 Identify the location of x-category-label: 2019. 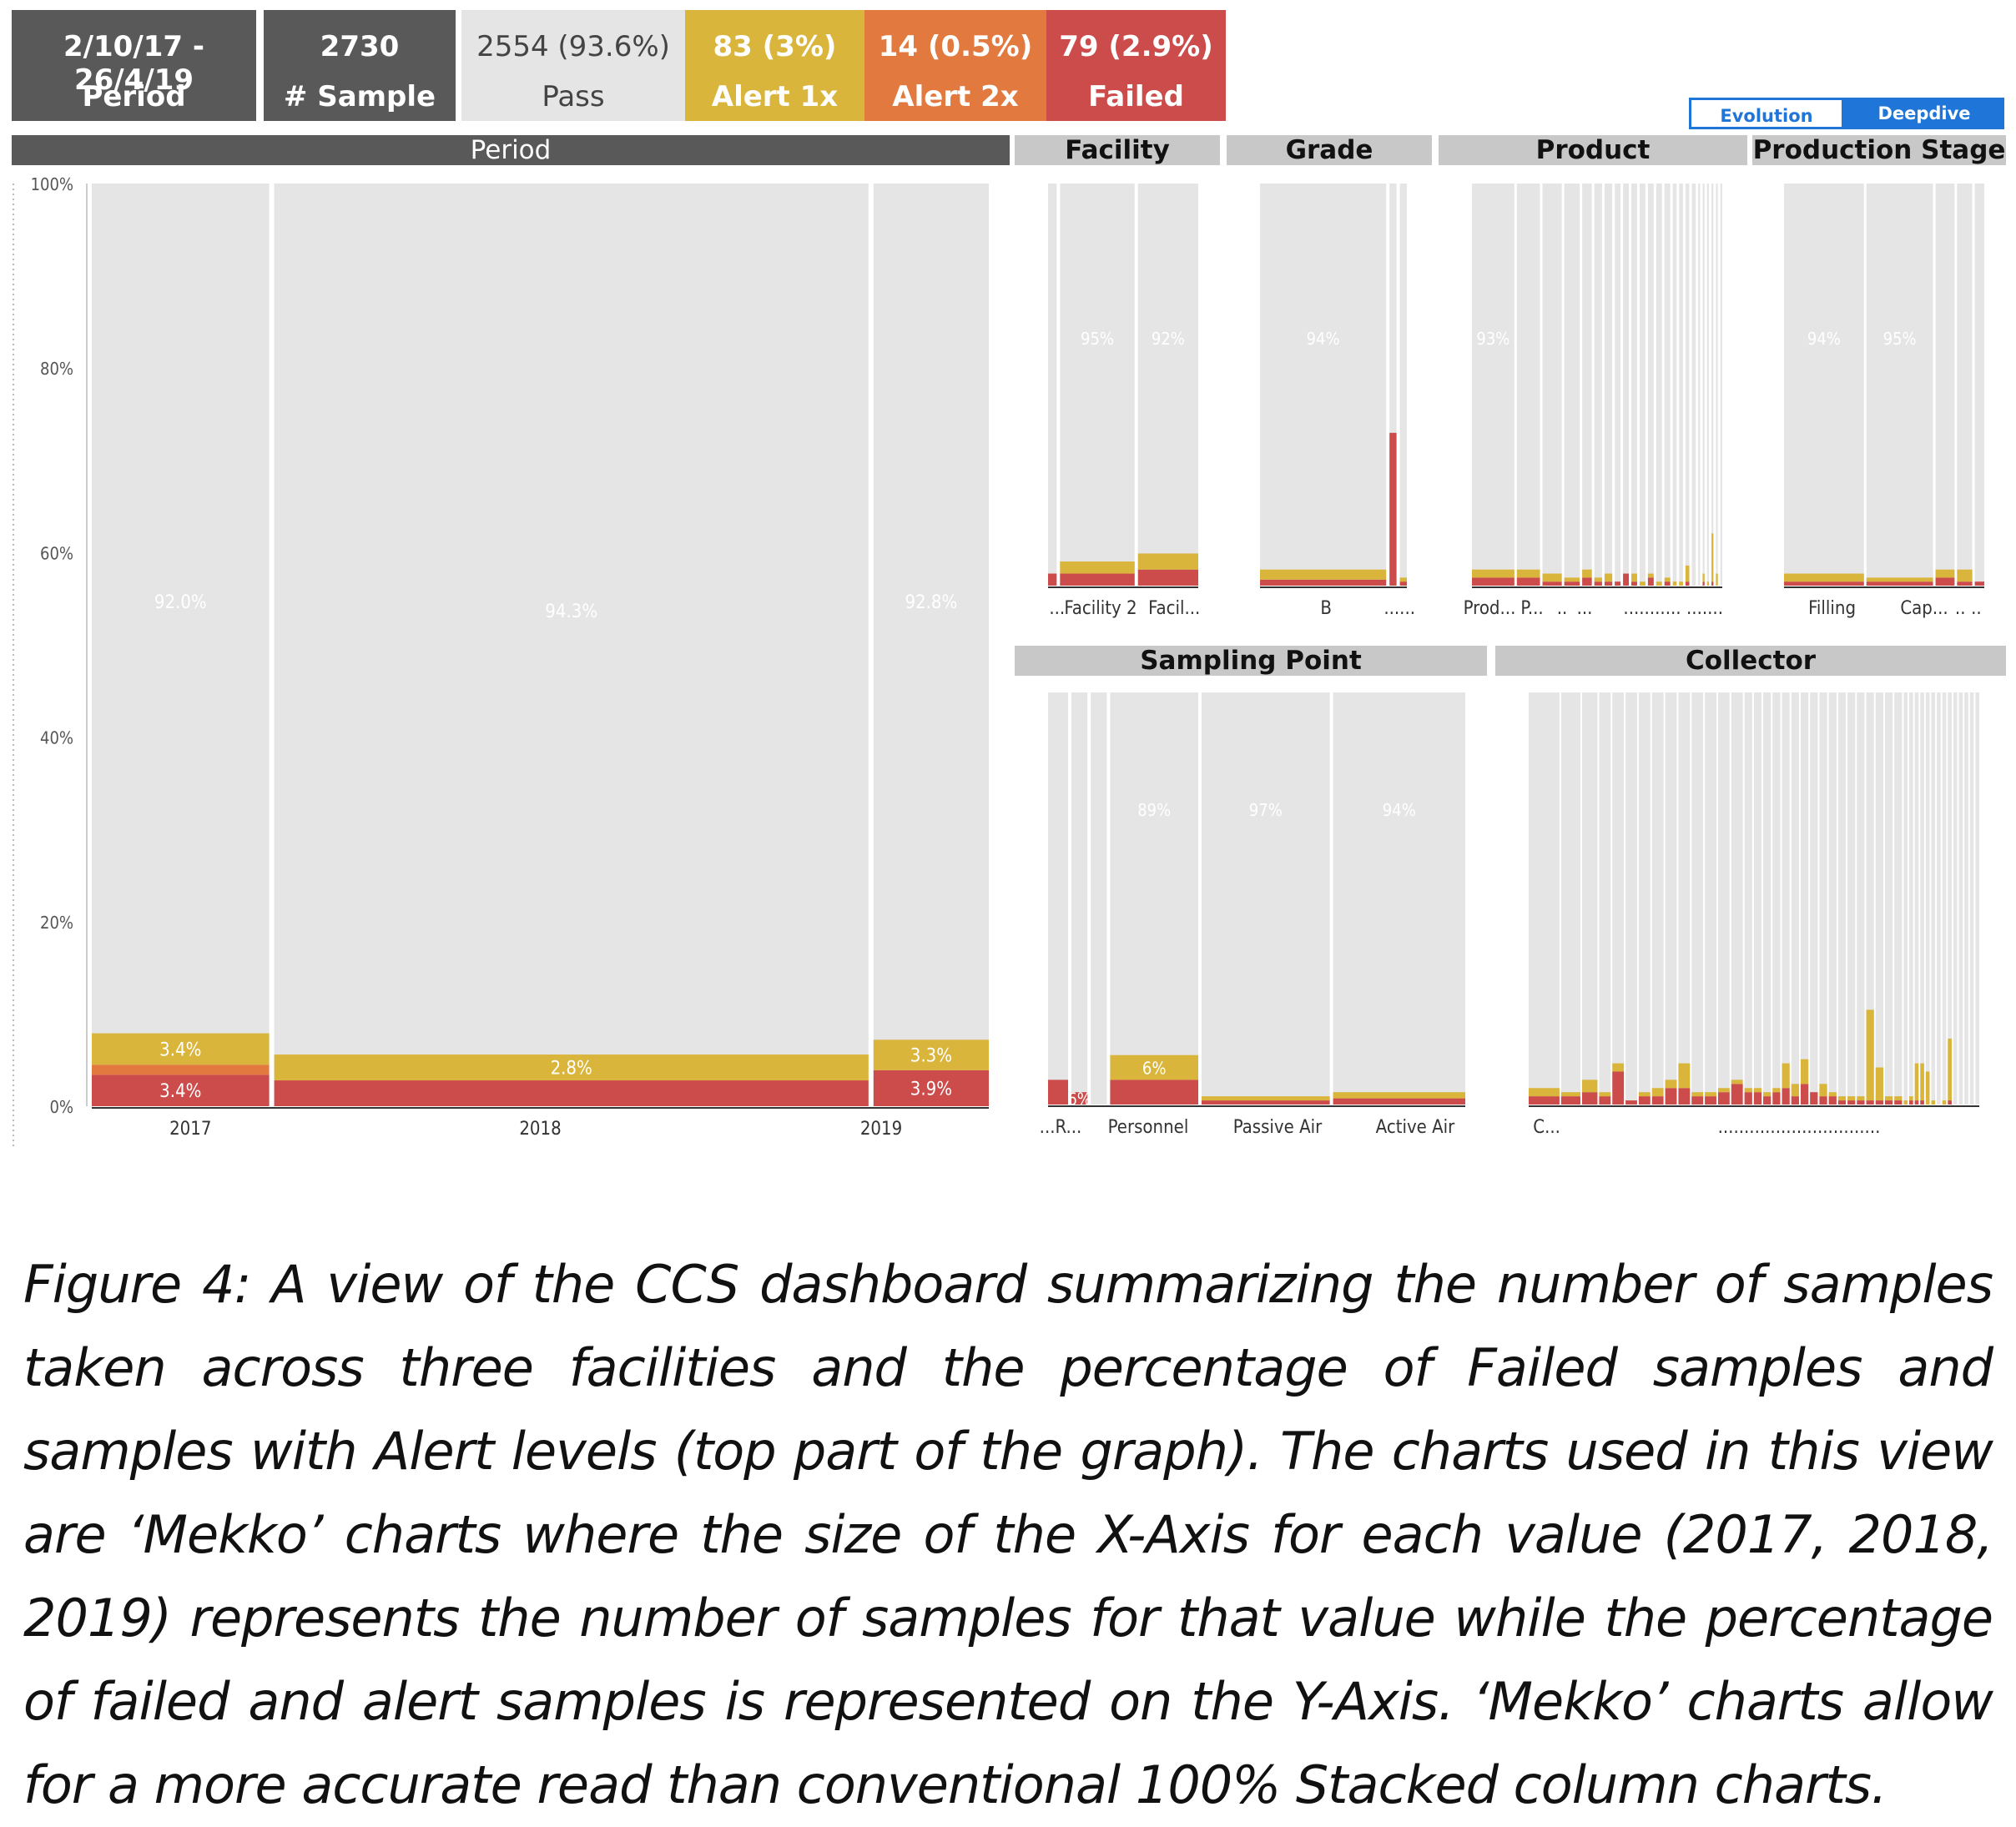
(881, 1129).